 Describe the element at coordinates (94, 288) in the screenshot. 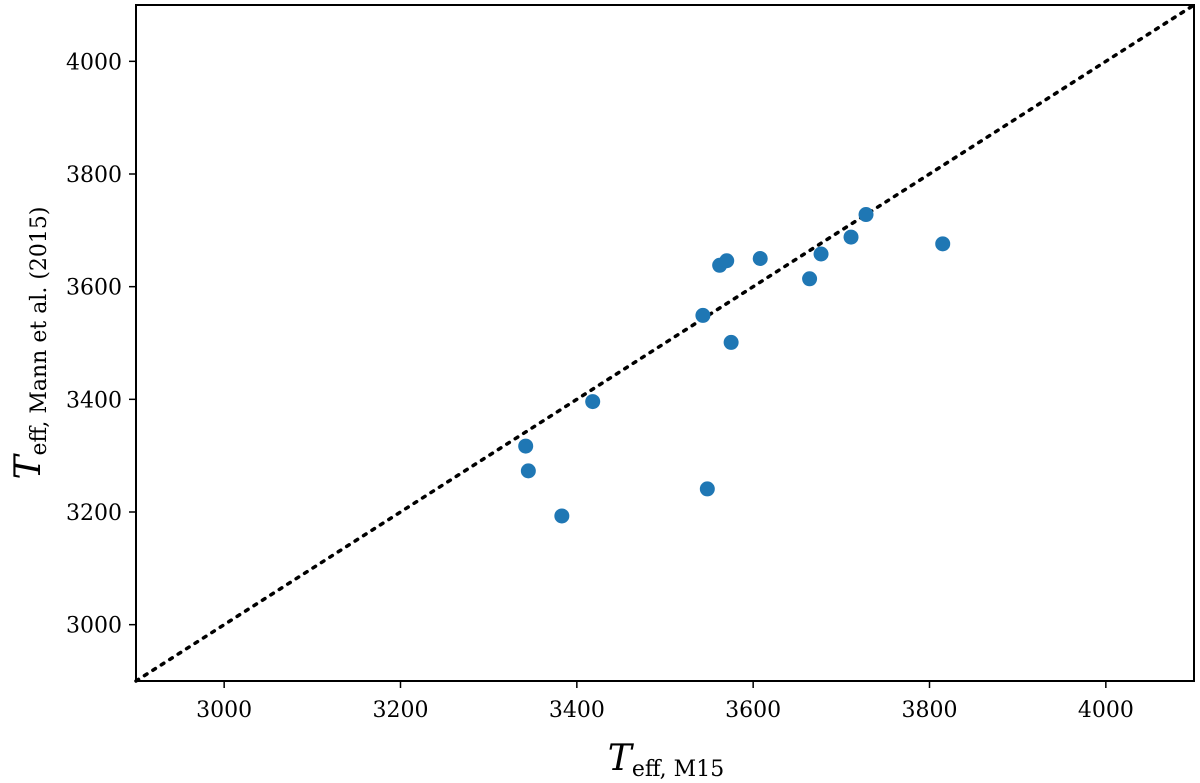

I see `y-tick-label: 3600` at that location.